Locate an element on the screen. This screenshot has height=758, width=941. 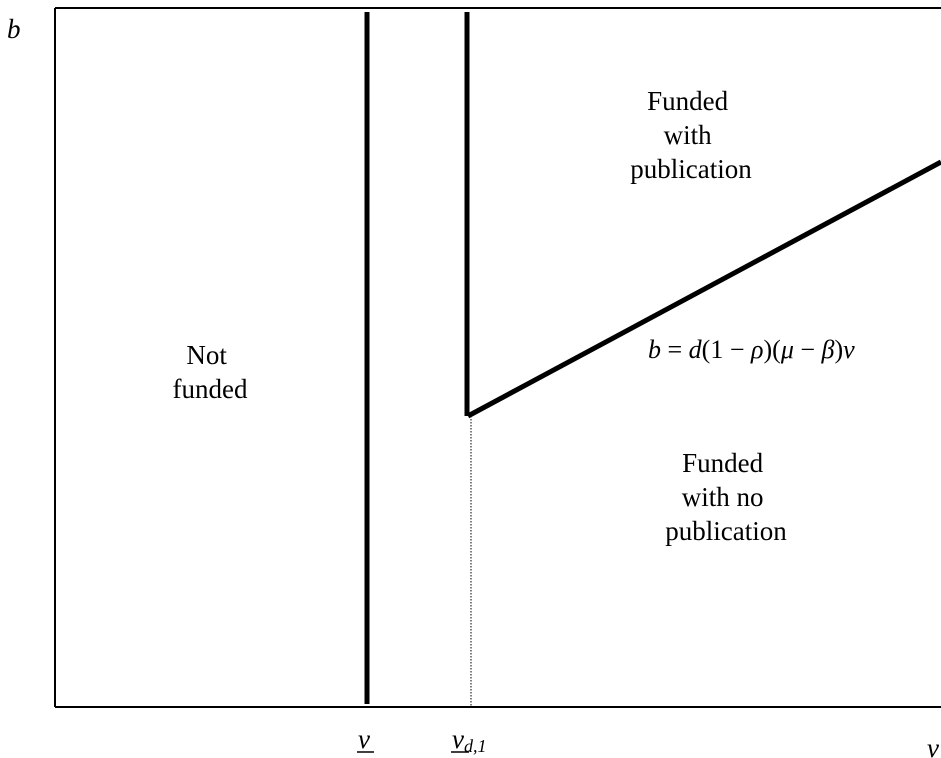
region-funded-no-publication-line-1: Funded is located at coordinates (723, 463).